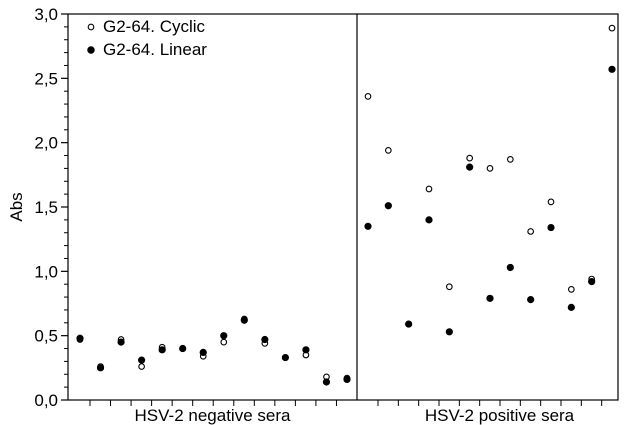  I want to click on y-axis-title: Abs, so click(16, 206).